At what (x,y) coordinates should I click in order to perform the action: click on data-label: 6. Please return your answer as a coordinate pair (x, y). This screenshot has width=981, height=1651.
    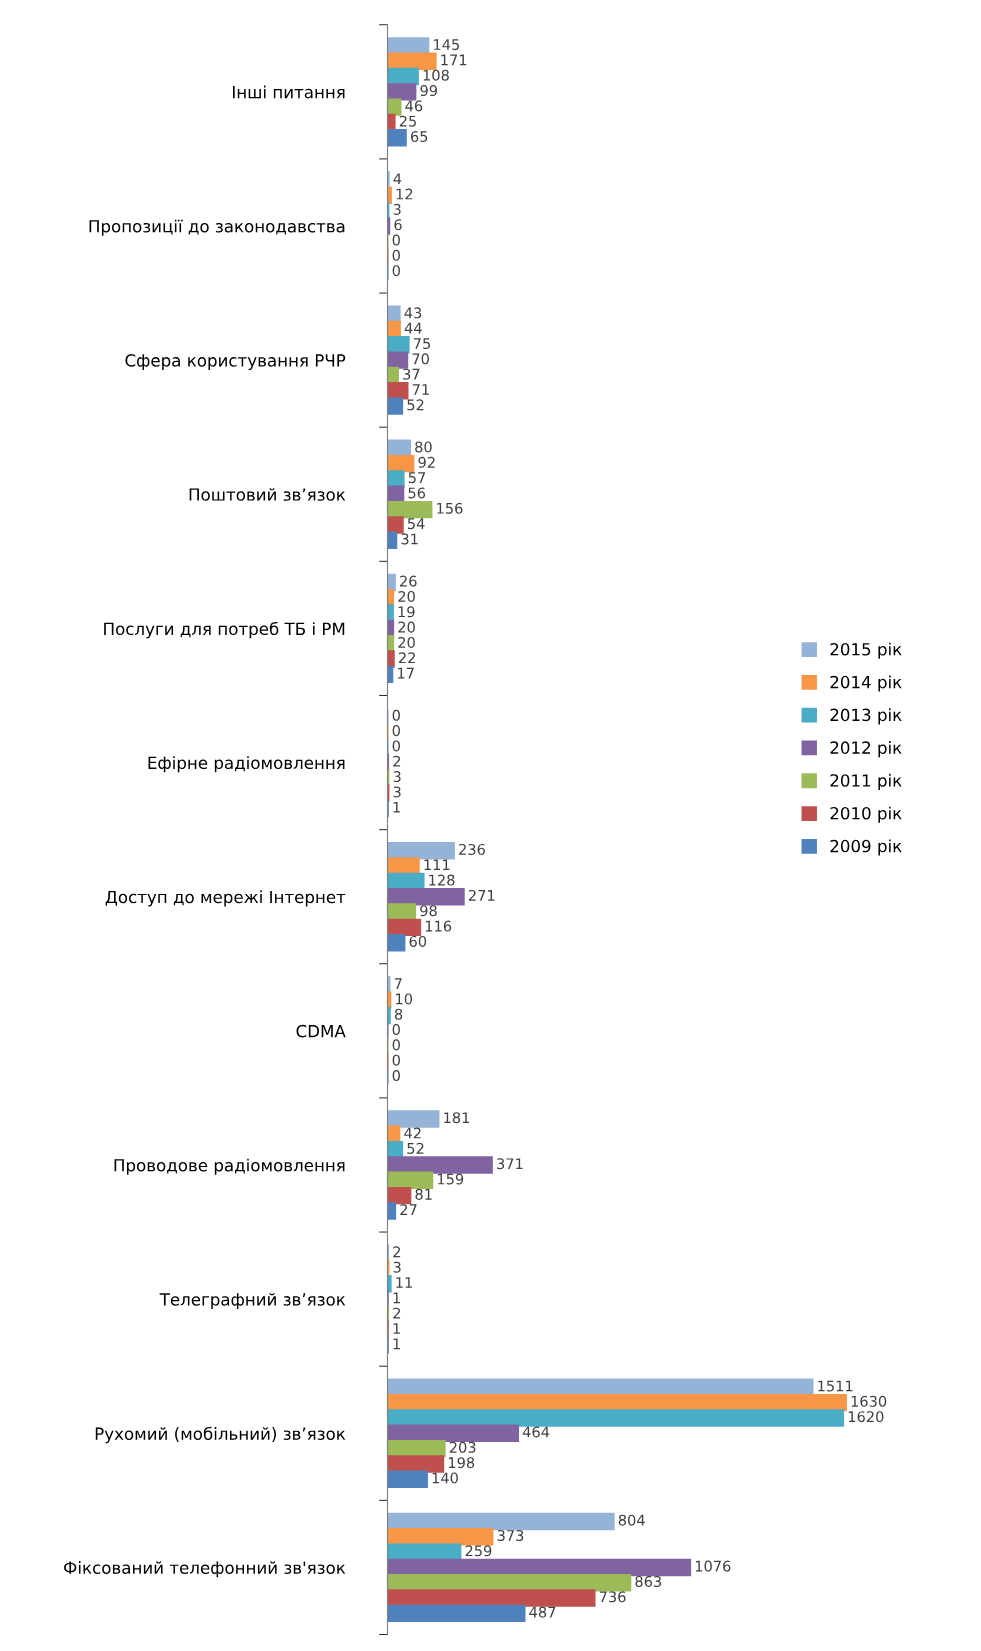
    Looking at the image, I should click on (398, 225).